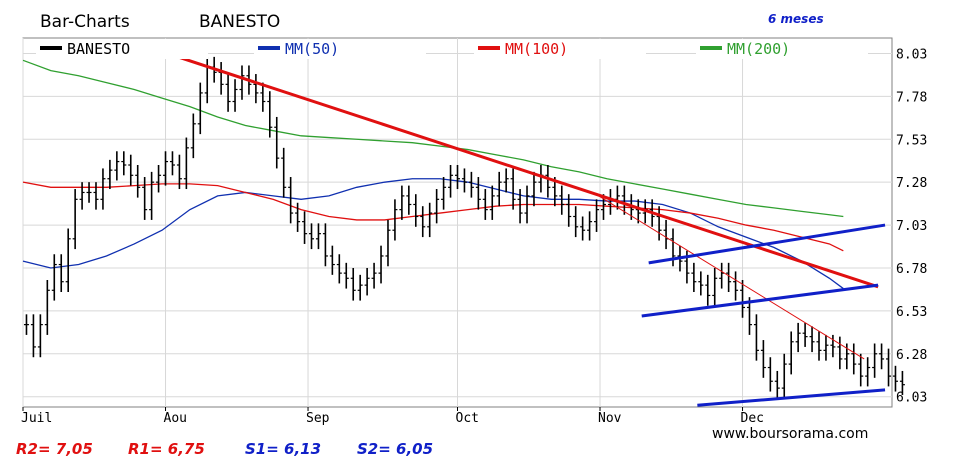 This screenshot has width=954, height=474. What do you see at coordinates (175, 418) in the screenshot?
I see `x-tick-label: Aou` at bounding box center [175, 418].